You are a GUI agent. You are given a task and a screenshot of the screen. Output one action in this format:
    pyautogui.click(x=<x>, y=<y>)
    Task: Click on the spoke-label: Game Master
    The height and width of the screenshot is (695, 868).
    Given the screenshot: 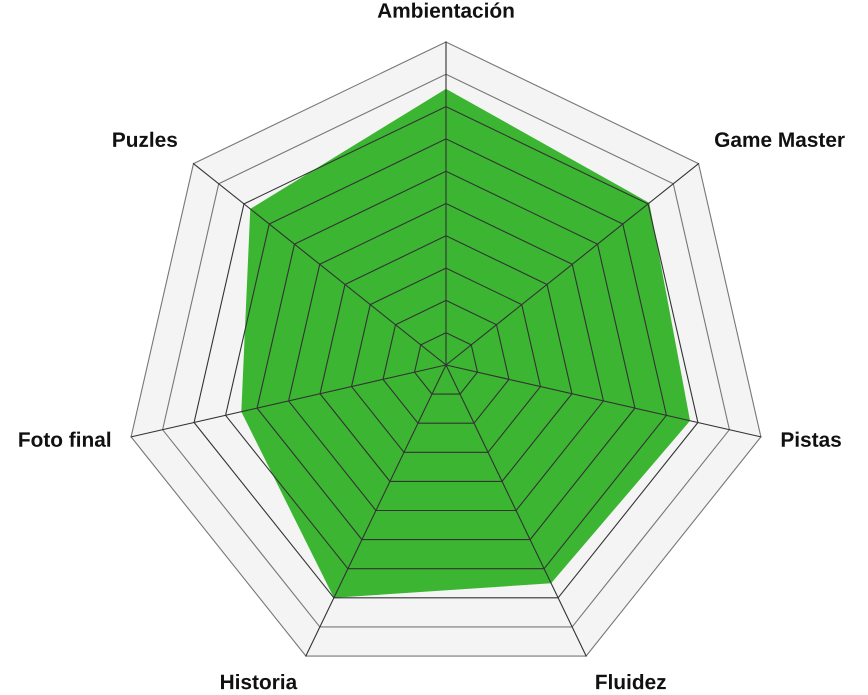 What is the action you would take?
    pyautogui.click(x=780, y=140)
    